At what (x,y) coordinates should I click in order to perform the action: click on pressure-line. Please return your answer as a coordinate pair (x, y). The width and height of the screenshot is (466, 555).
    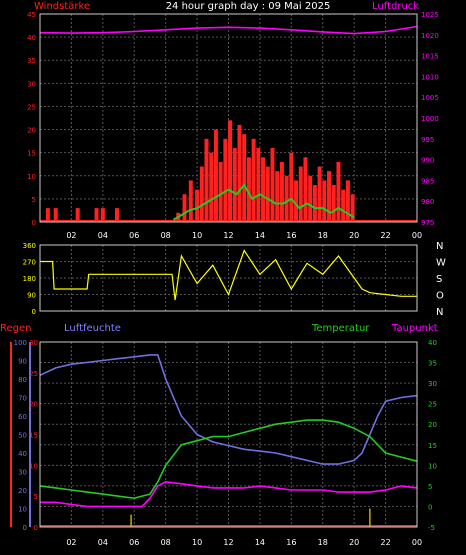
    Looking at the image, I should click on (228, 30).